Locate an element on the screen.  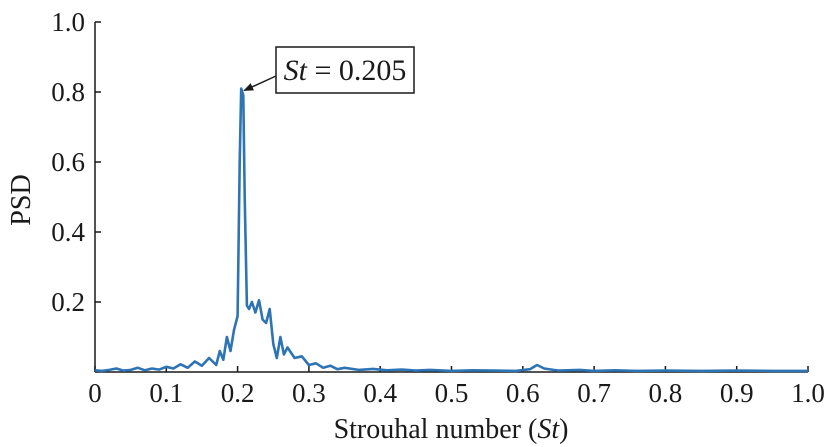
annotation-arrow is located at coordinates (260, 83).